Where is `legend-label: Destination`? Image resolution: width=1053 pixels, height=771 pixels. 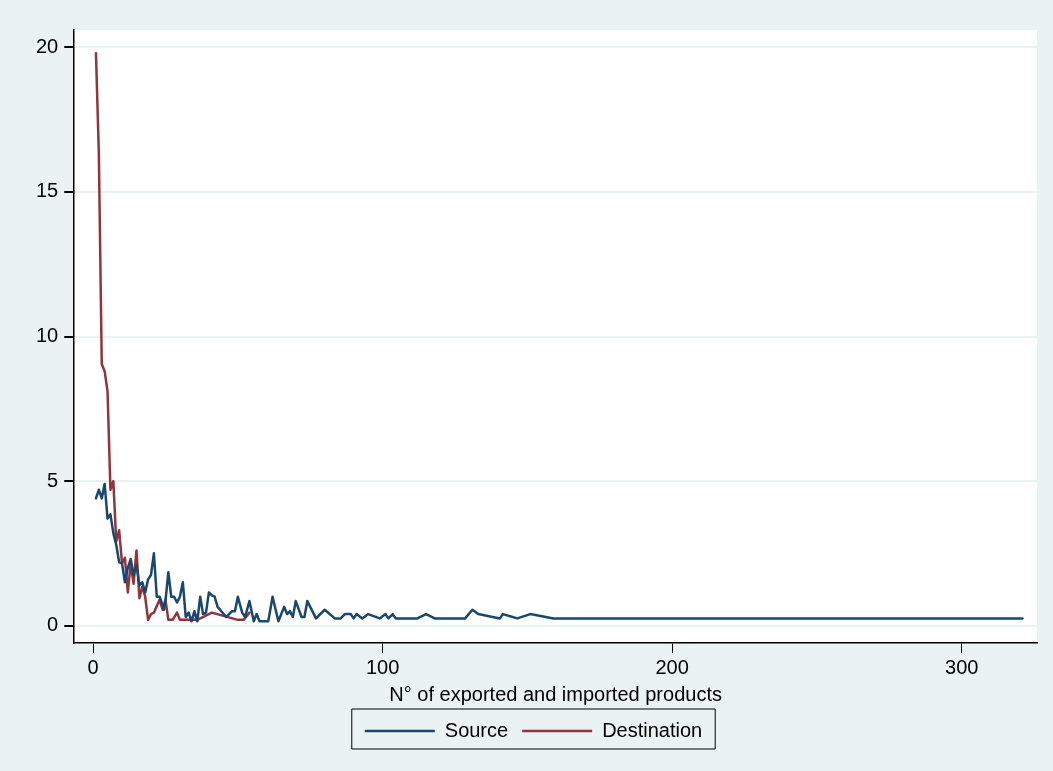 legend-label: Destination is located at coordinates (652, 729).